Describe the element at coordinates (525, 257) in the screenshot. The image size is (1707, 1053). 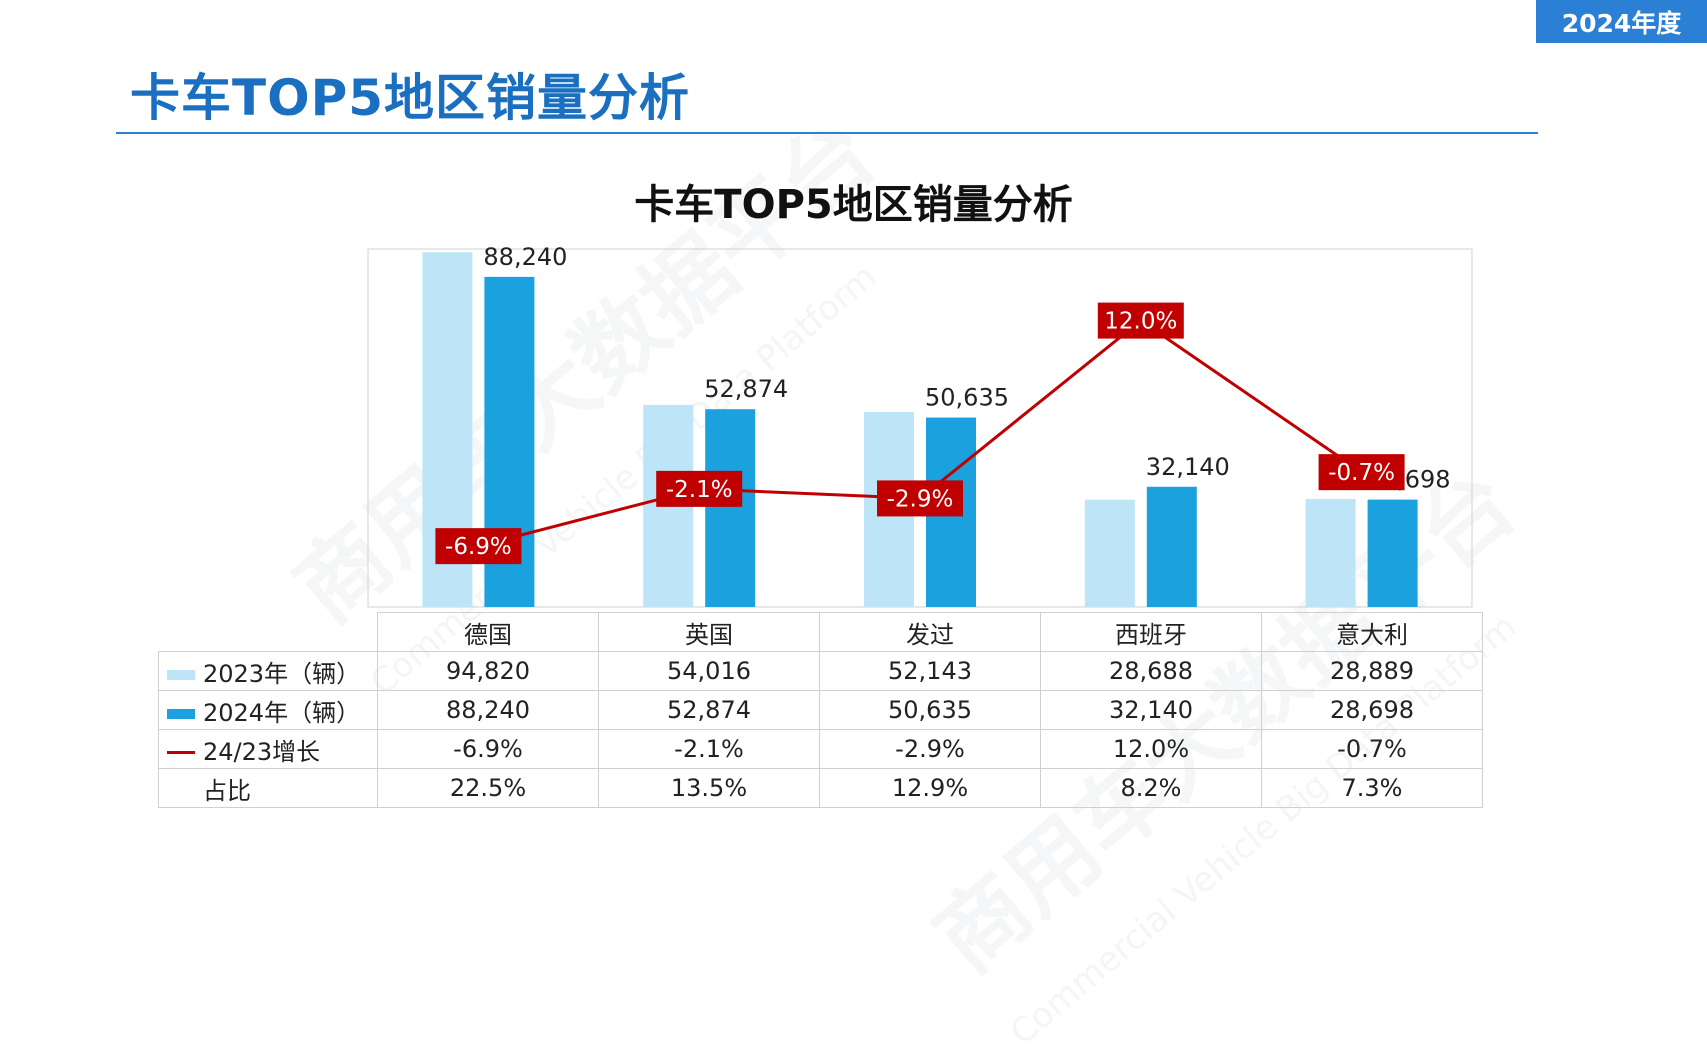
I see `data-label-2024: 88,240` at that location.